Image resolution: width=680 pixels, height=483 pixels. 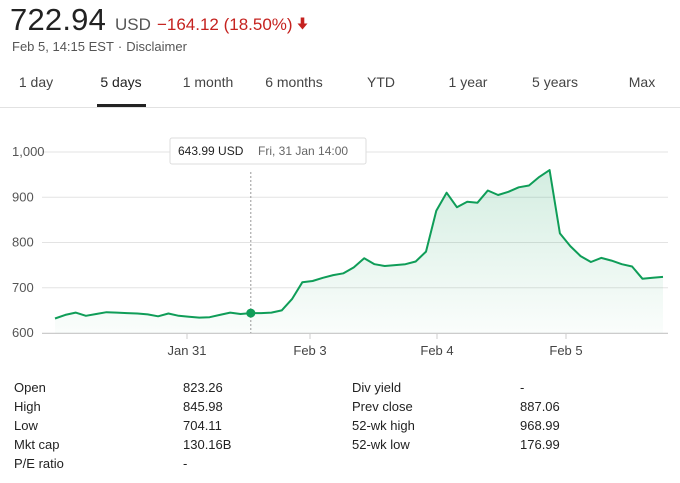 I want to click on stat-label: 52-wk high, so click(x=383, y=425).